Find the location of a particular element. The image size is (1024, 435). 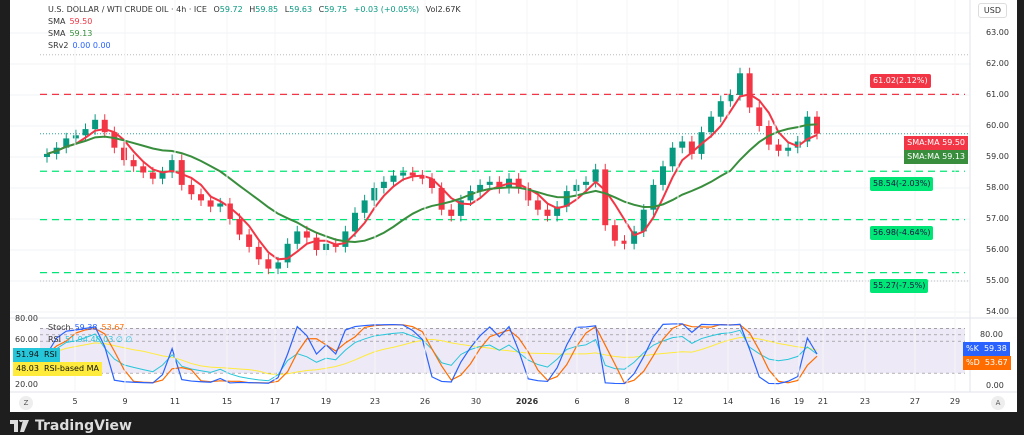

rsi-axis-label: 60.00 is located at coordinates (26, 339).